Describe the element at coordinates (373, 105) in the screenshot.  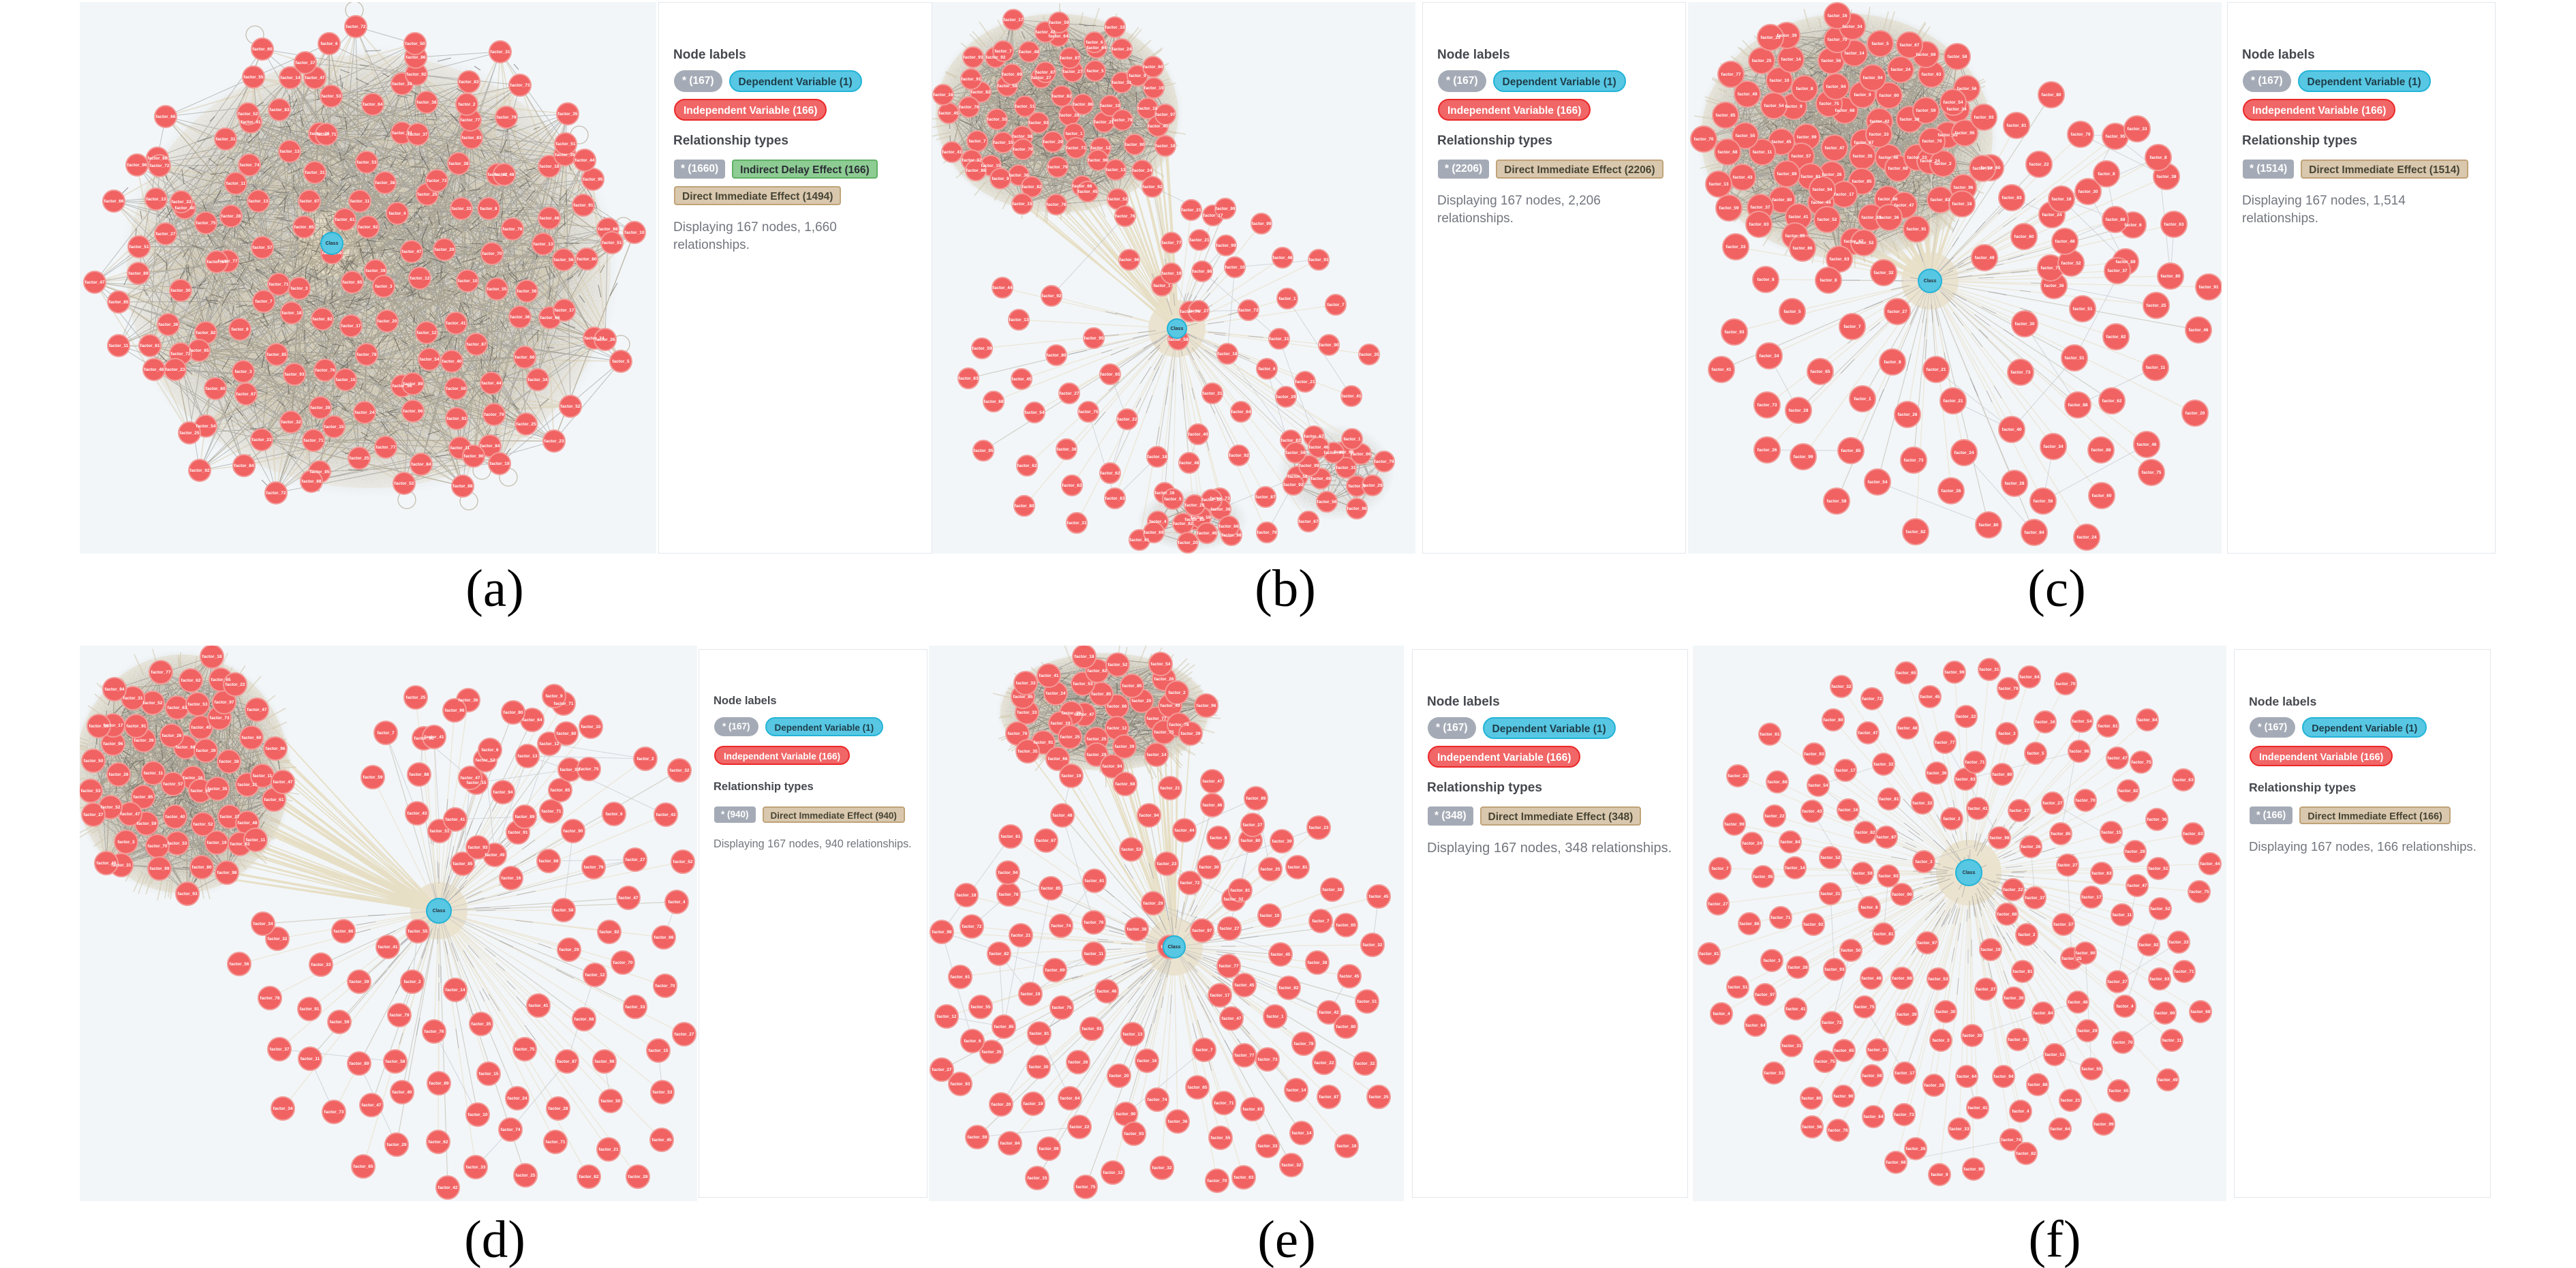
I see `svg-text: factor_64` at that location.